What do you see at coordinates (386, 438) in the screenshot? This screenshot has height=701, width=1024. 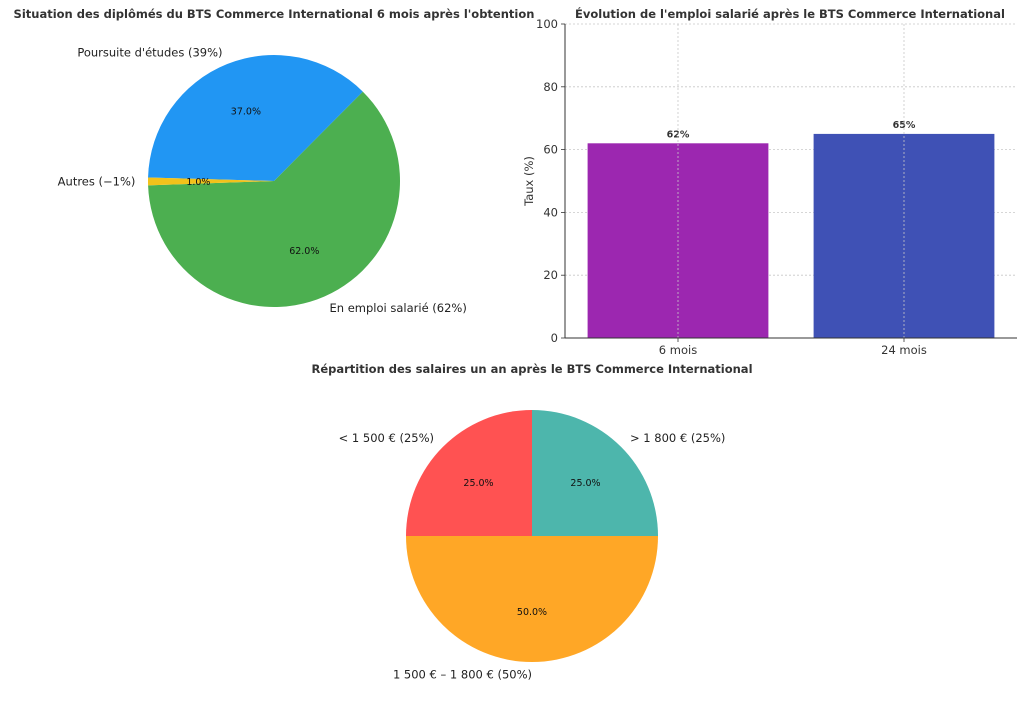 I see `pie3-label-1: < 1 500 € (25%)` at bounding box center [386, 438].